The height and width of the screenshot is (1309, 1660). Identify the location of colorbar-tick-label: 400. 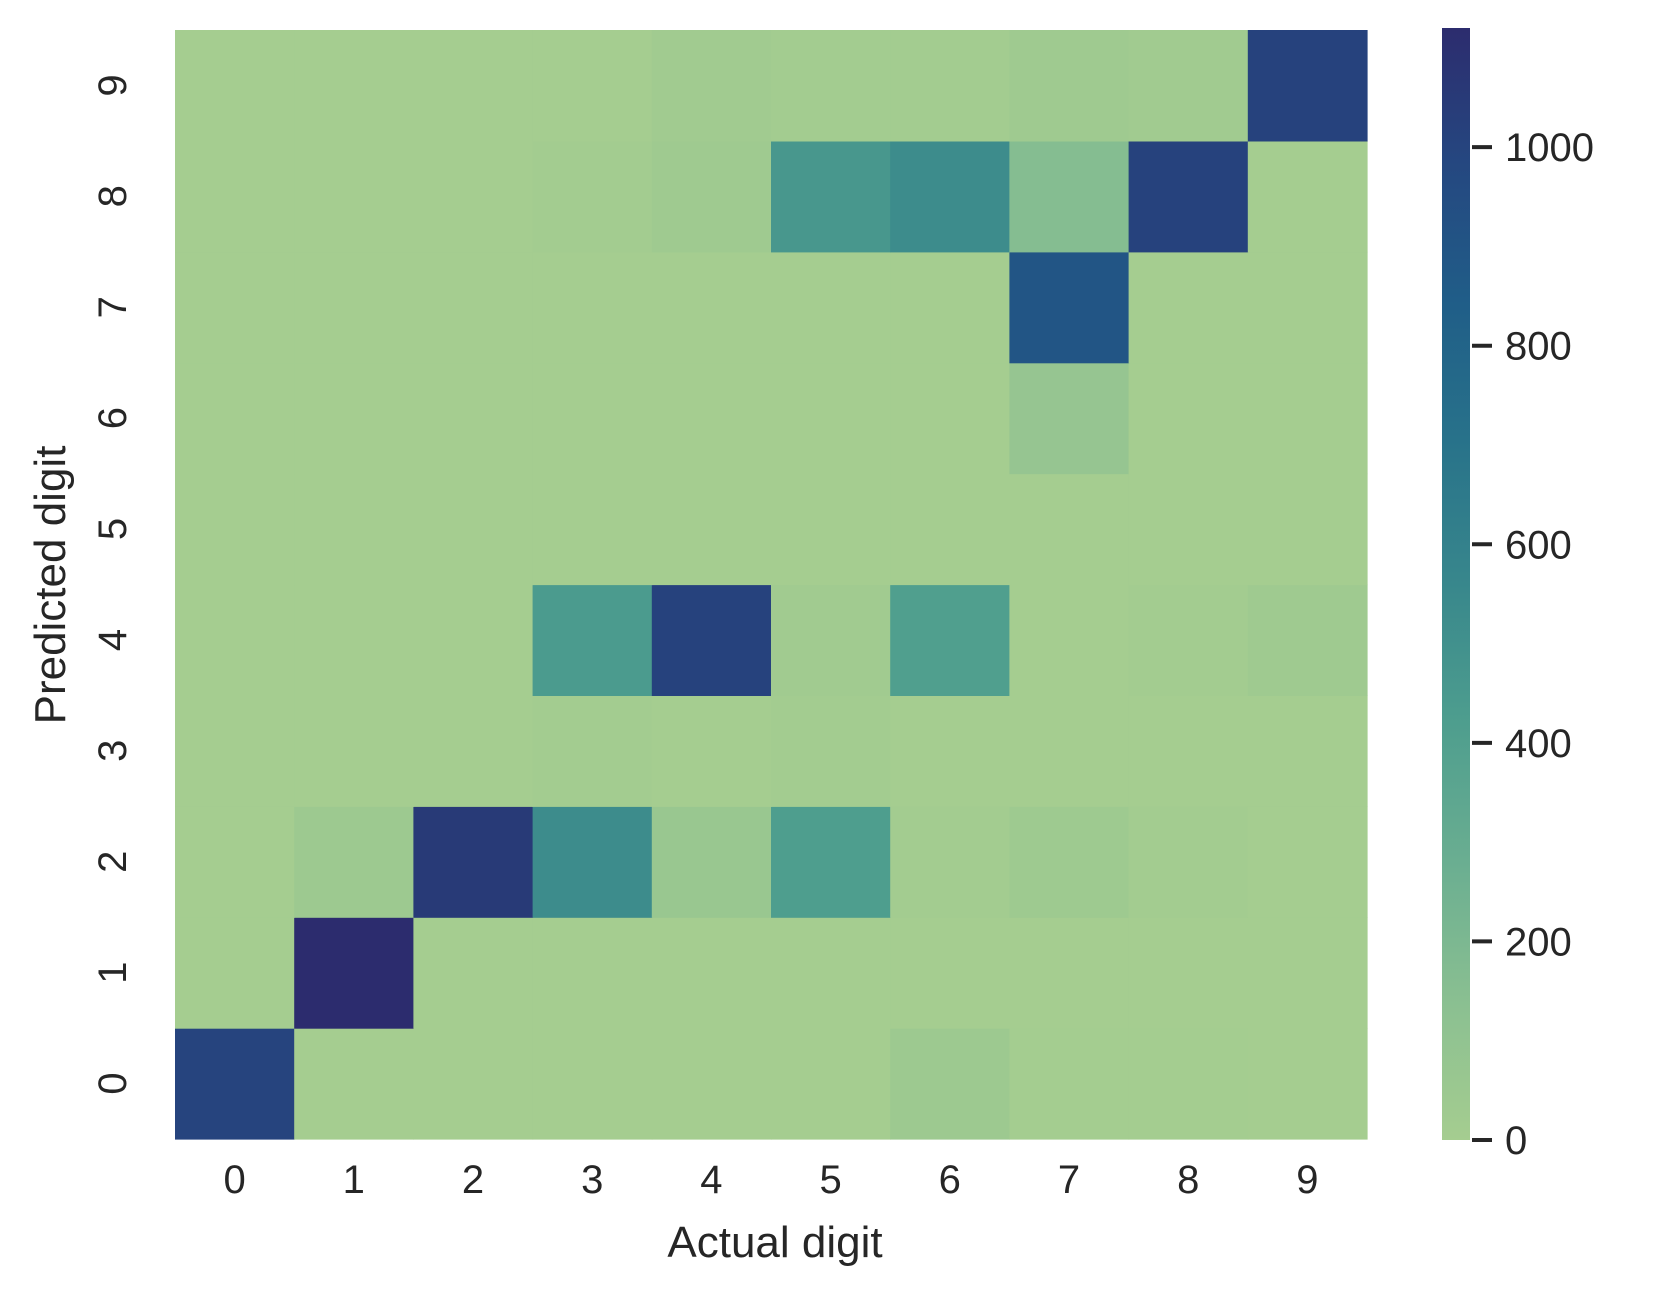
(1538, 744).